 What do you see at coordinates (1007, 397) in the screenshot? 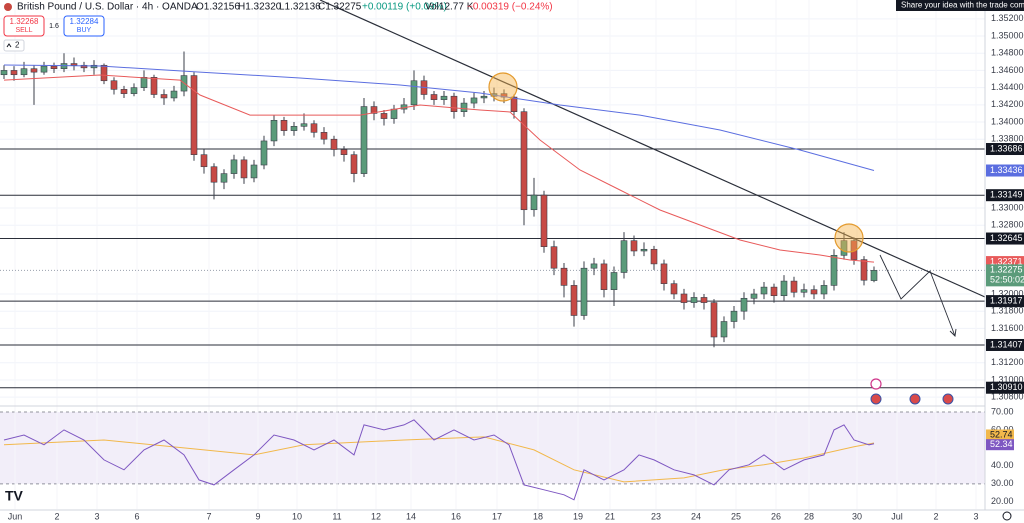
I see `y-tick-label: 1.30800` at bounding box center [1007, 397].